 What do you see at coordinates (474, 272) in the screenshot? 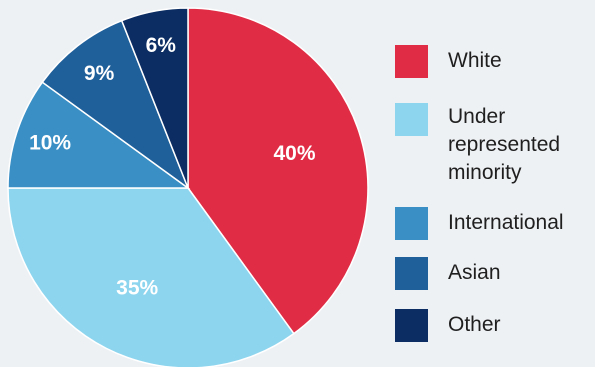
I see `legend-label-asian: Asian` at bounding box center [474, 272].